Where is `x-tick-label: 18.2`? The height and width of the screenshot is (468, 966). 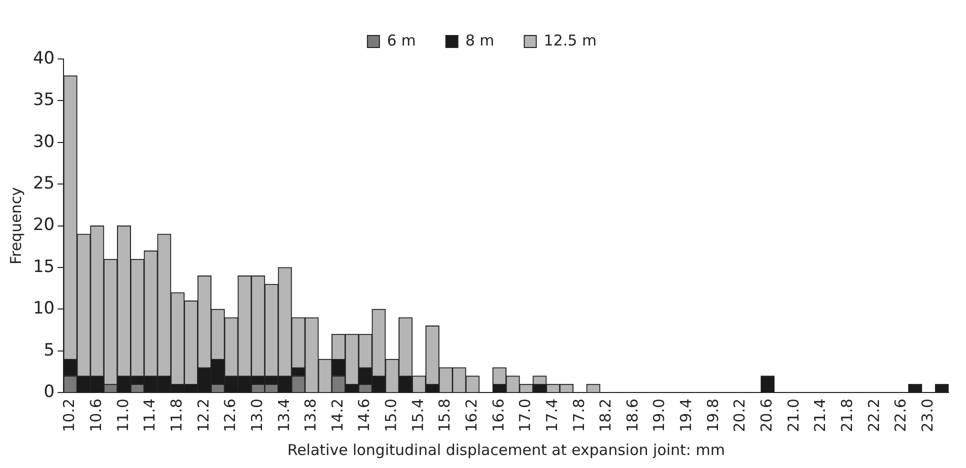
x-tick-label: 18.2 is located at coordinates (605, 415).